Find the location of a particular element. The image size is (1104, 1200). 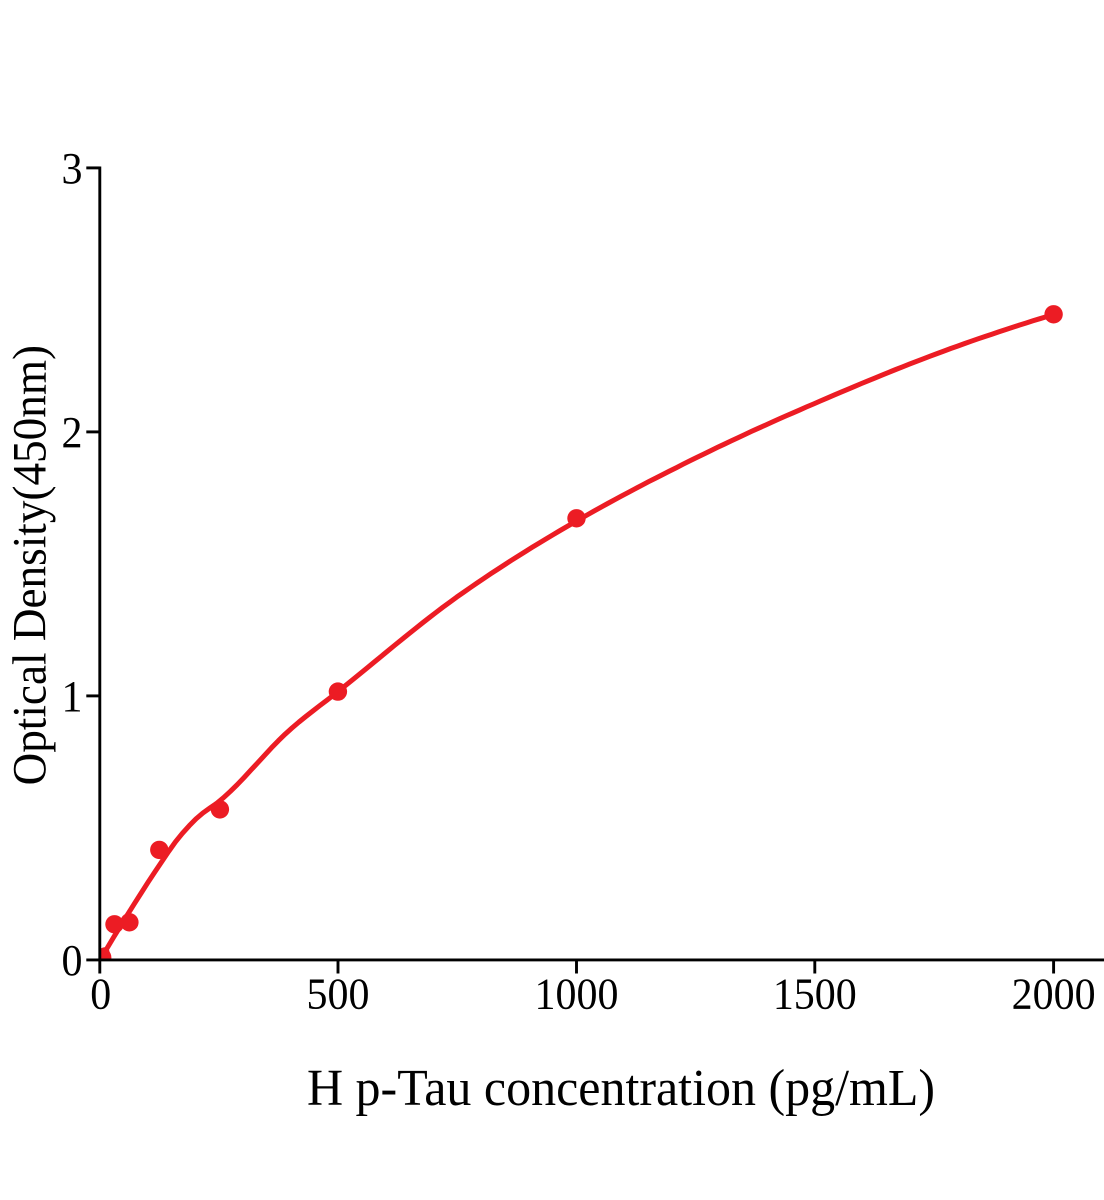

svg-text: 3 is located at coordinates (72, 169).